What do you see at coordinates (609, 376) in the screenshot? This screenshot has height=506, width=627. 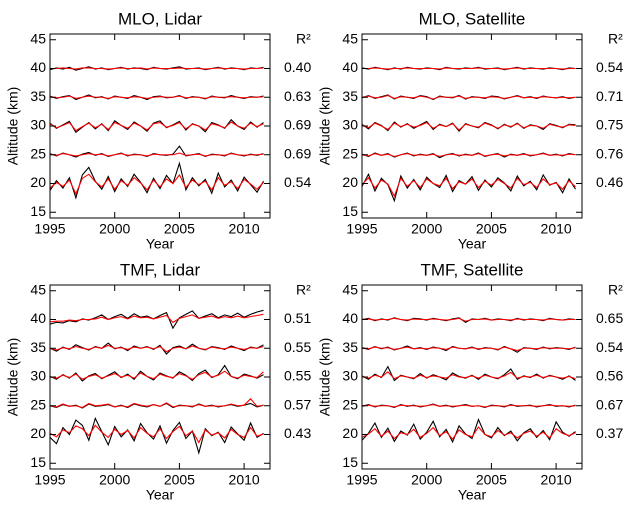 I see `r2-value: 0.56` at bounding box center [609, 376].